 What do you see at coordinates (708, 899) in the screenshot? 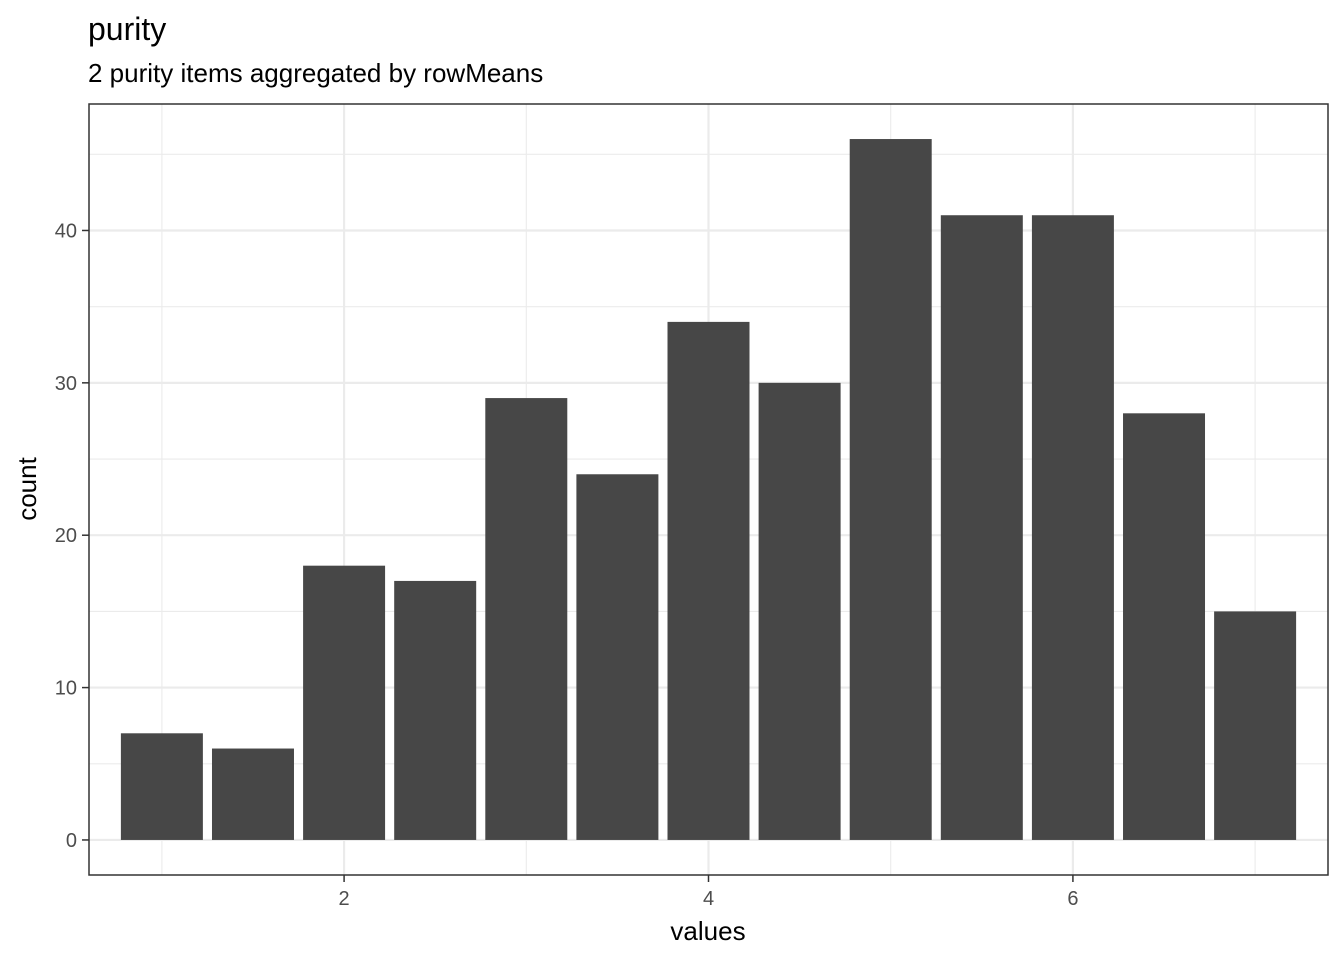
I see `x-tick-label: 4` at bounding box center [708, 899].